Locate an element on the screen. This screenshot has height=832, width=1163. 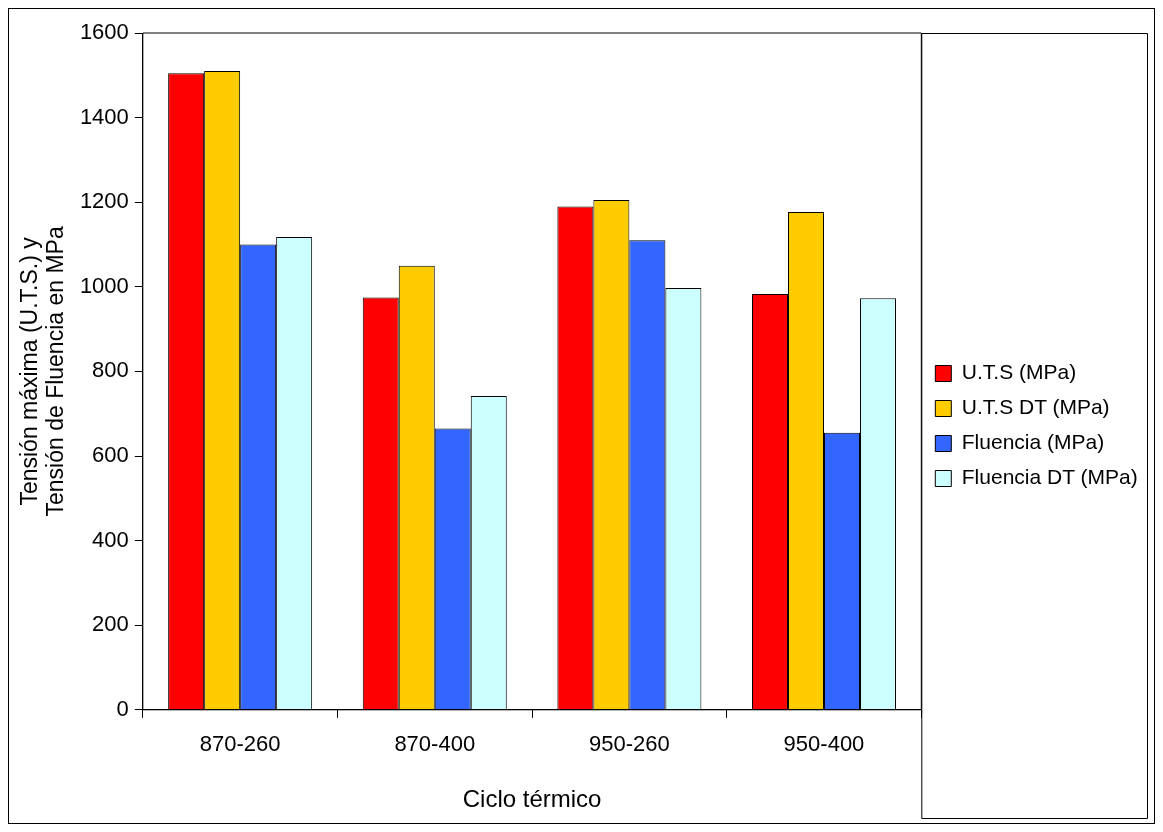
x-axis-title: Ciclo térmico is located at coordinates (532, 799).